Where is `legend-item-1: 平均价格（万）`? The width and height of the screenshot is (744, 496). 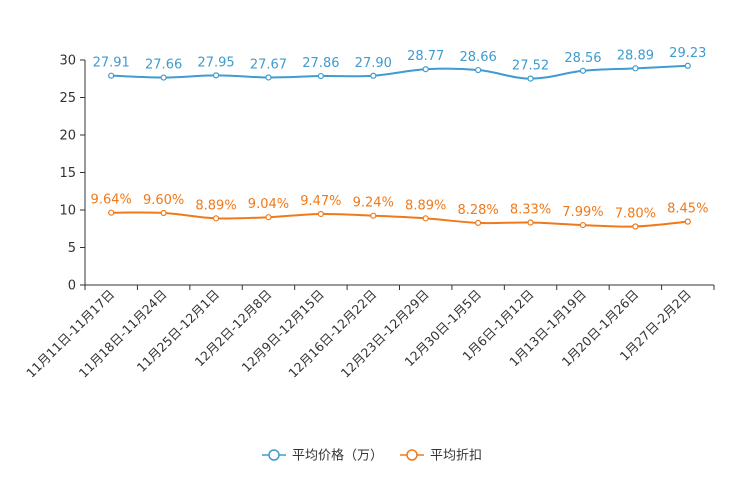
legend-item-1: 平均价格（万） is located at coordinates (322, 456).